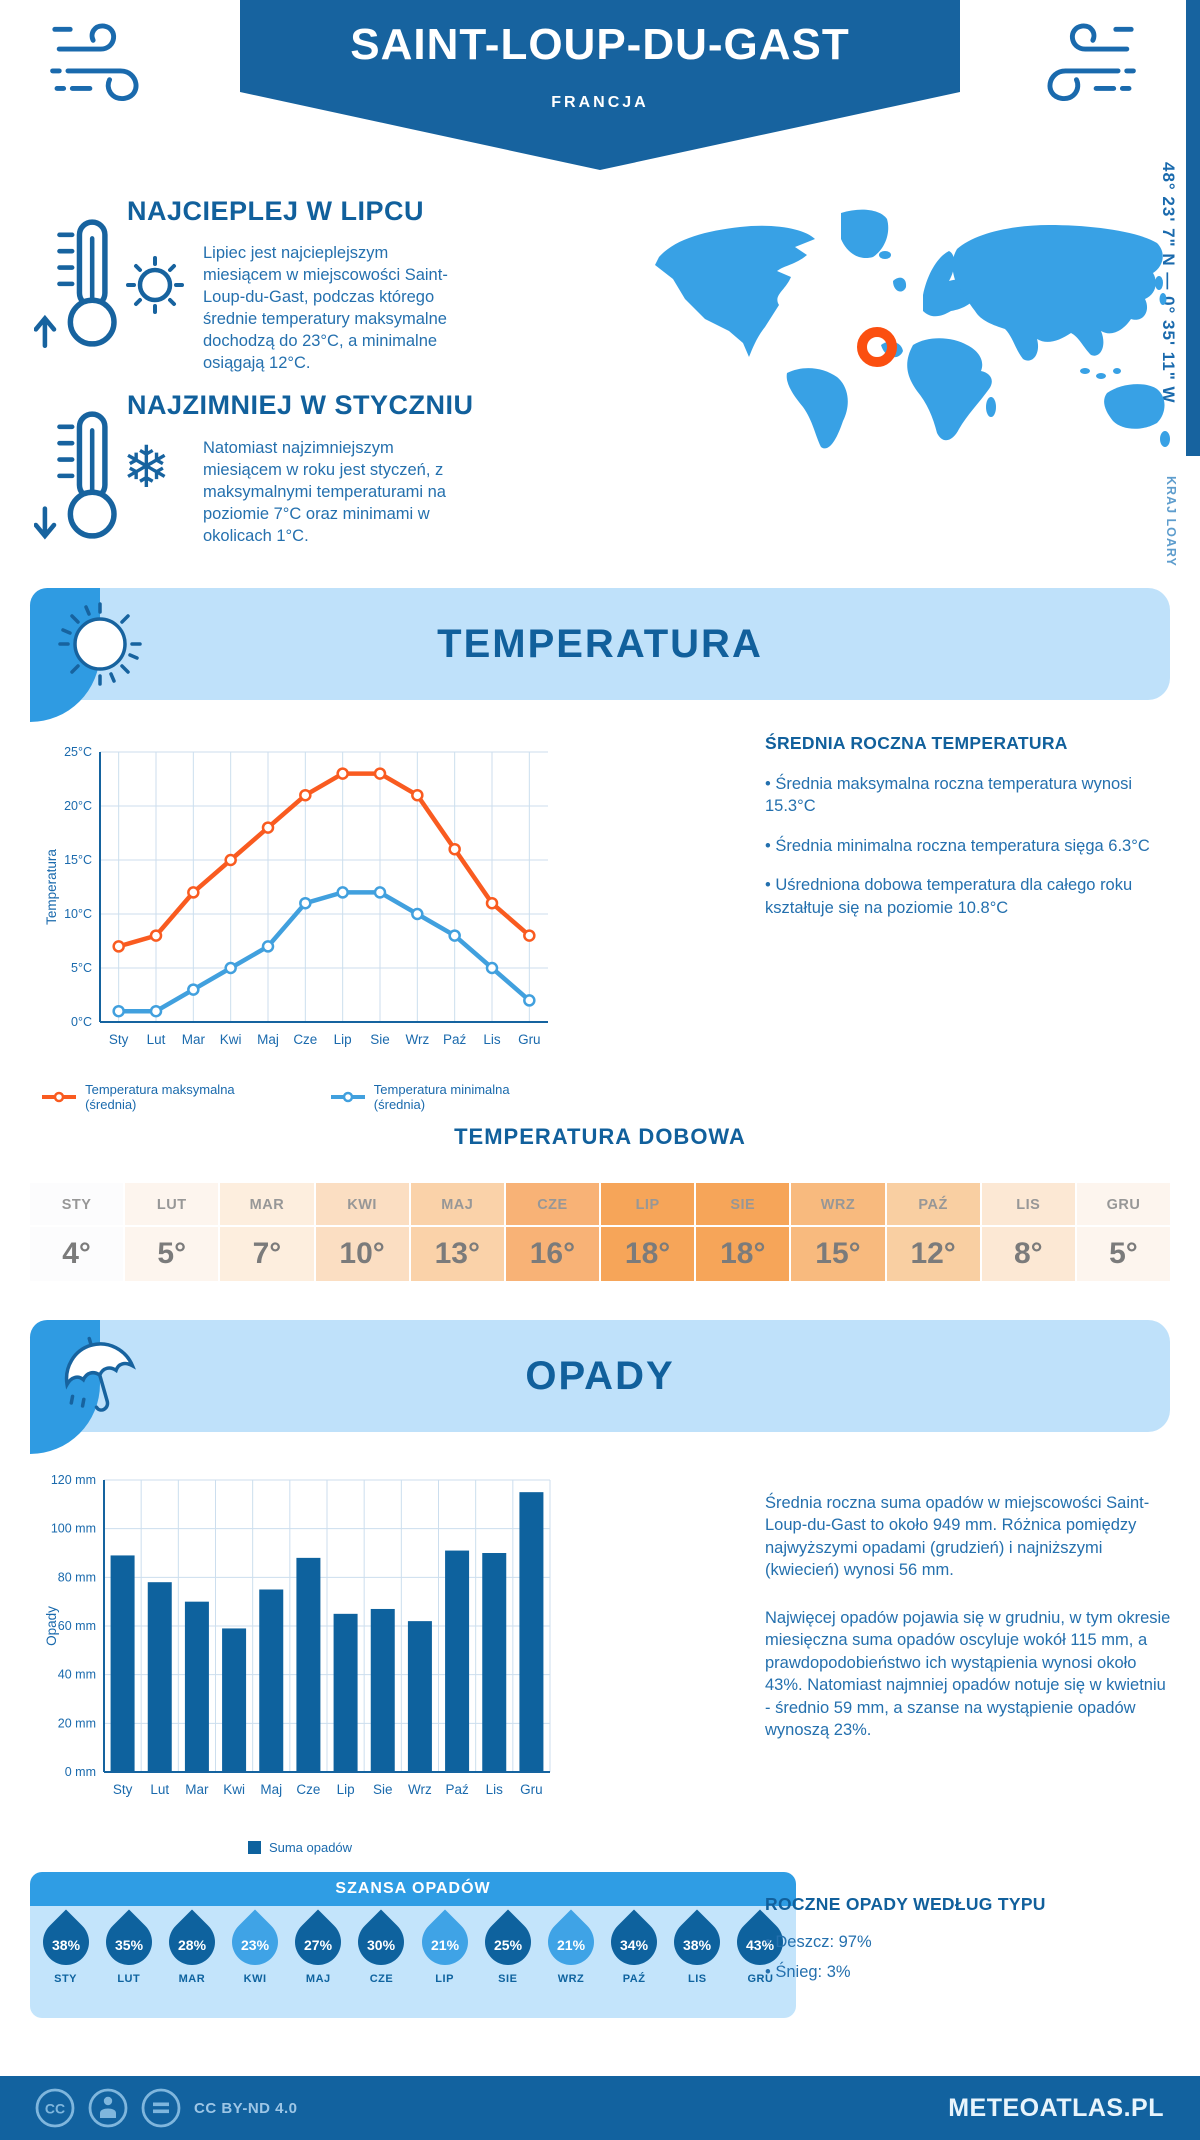  I want to click on rain-chance-value: 21%, so click(444, 1944).